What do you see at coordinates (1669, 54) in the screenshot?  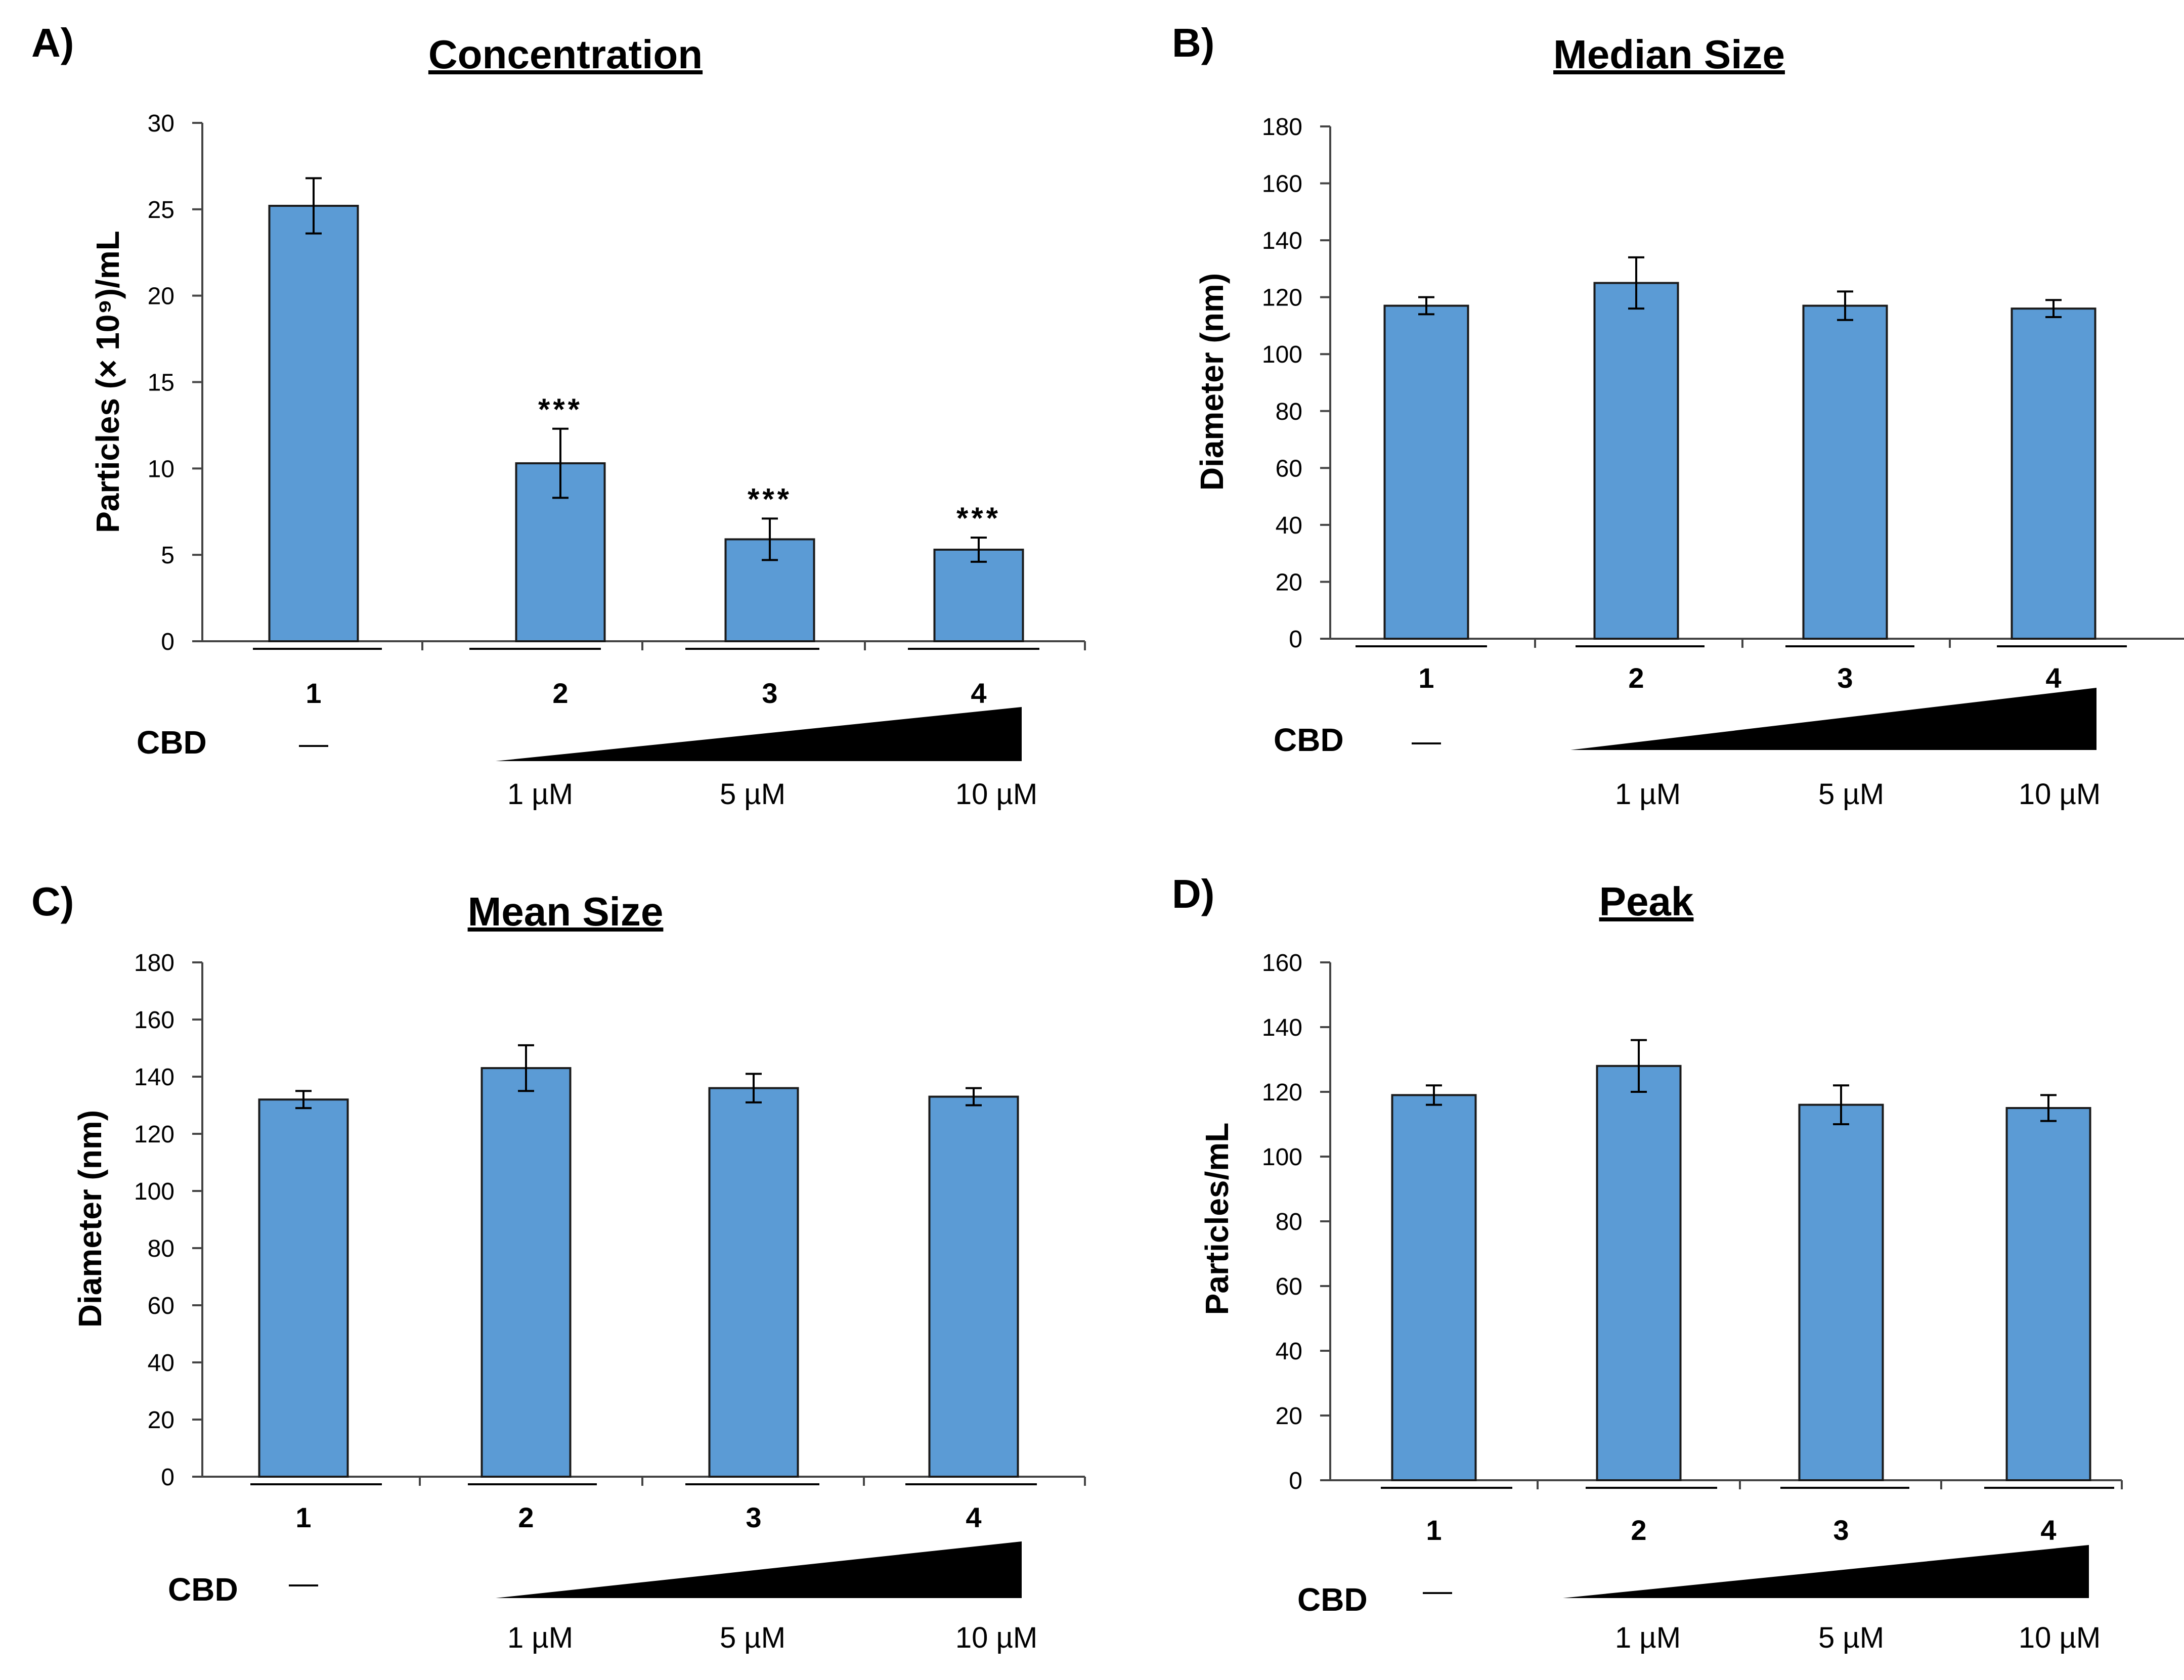 I see `chart-title: Median Size` at bounding box center [1669, 54].